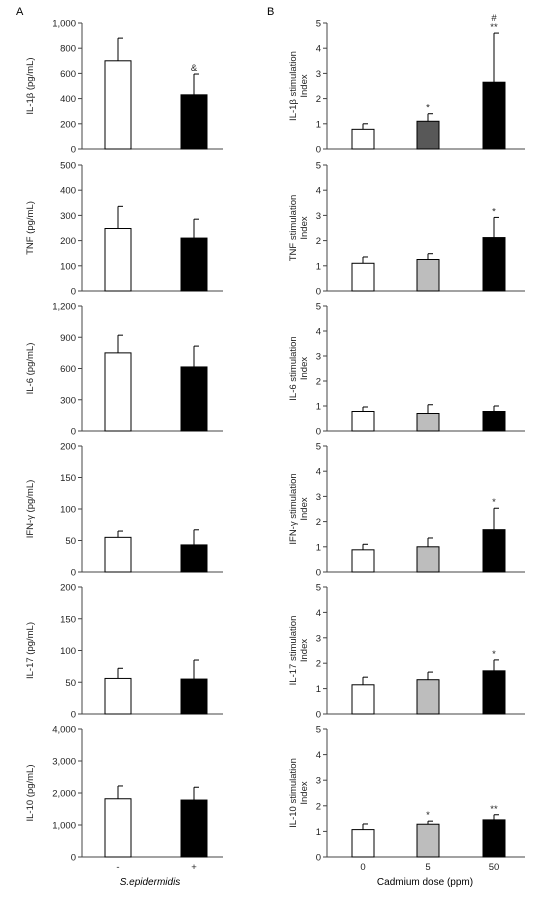 Image resolution: width=538 pixels, height=899 pixels. What do you see at coordinates (30, 228) in the screenshot?
I see `y-axis-label: TNF (pg/mL)` at bounding box center [30, 228].